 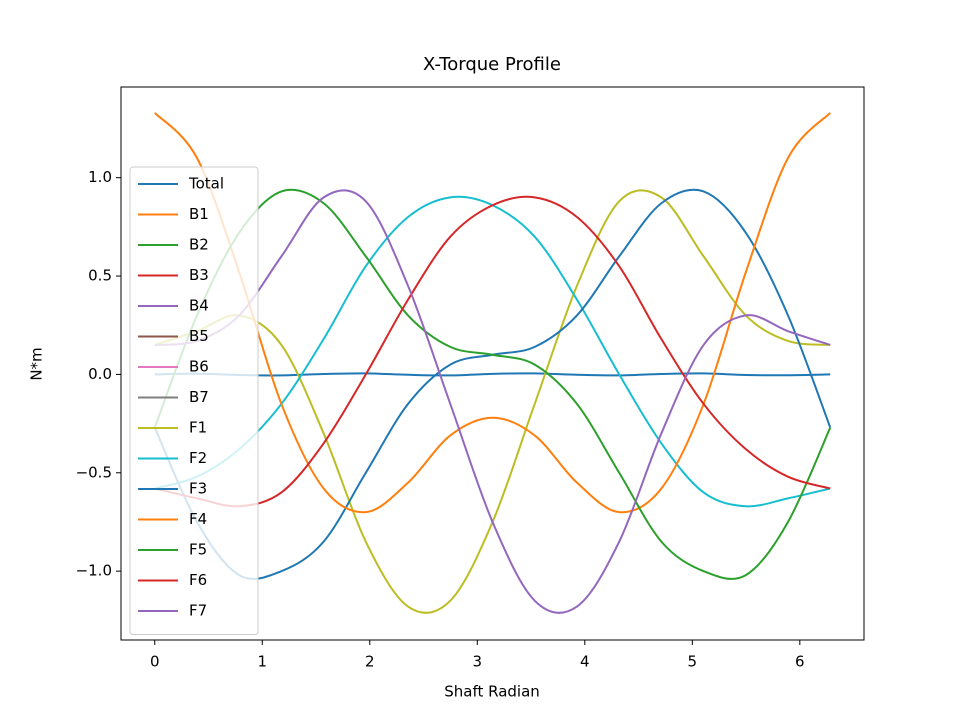 What do you see at coordinates (199, 336) in the screenshot?
I see `legend-label: B5` at bounding box center [199, 336].